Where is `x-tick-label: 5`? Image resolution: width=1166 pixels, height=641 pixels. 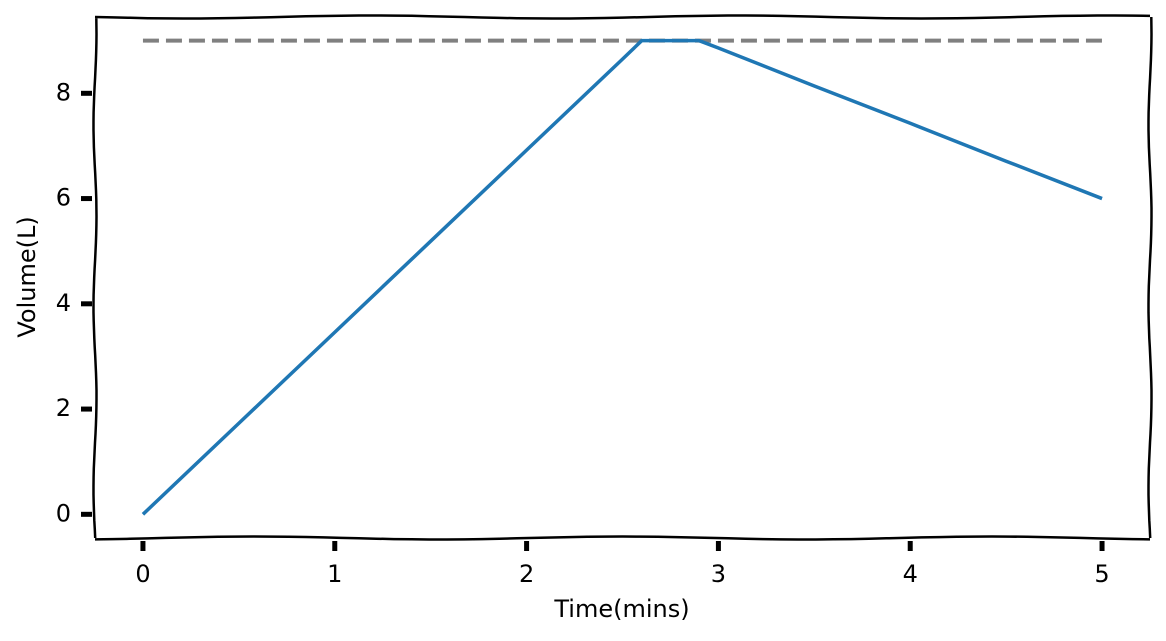 x-tick-label: 5 is located at coordinates (1101, 574).